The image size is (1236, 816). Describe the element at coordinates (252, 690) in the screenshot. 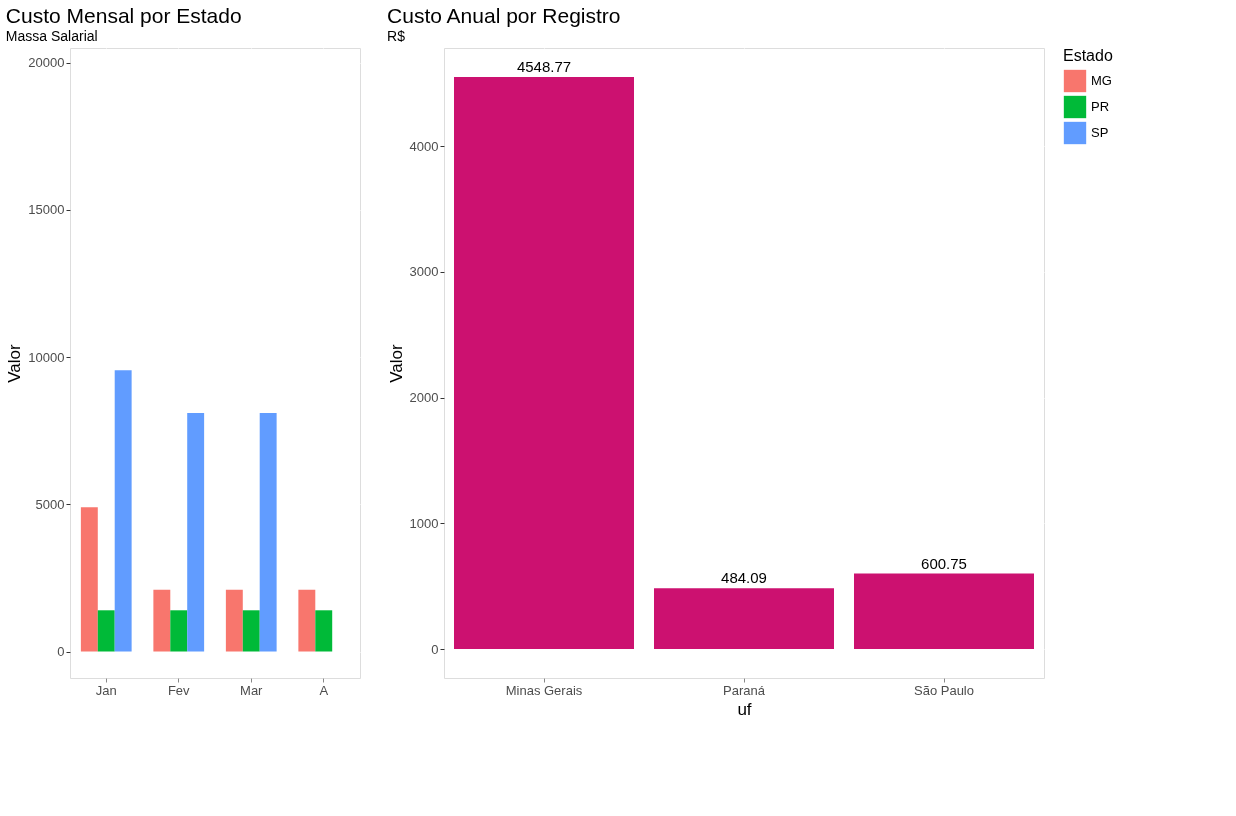

I see `x-tick-label: Mar` at that location.